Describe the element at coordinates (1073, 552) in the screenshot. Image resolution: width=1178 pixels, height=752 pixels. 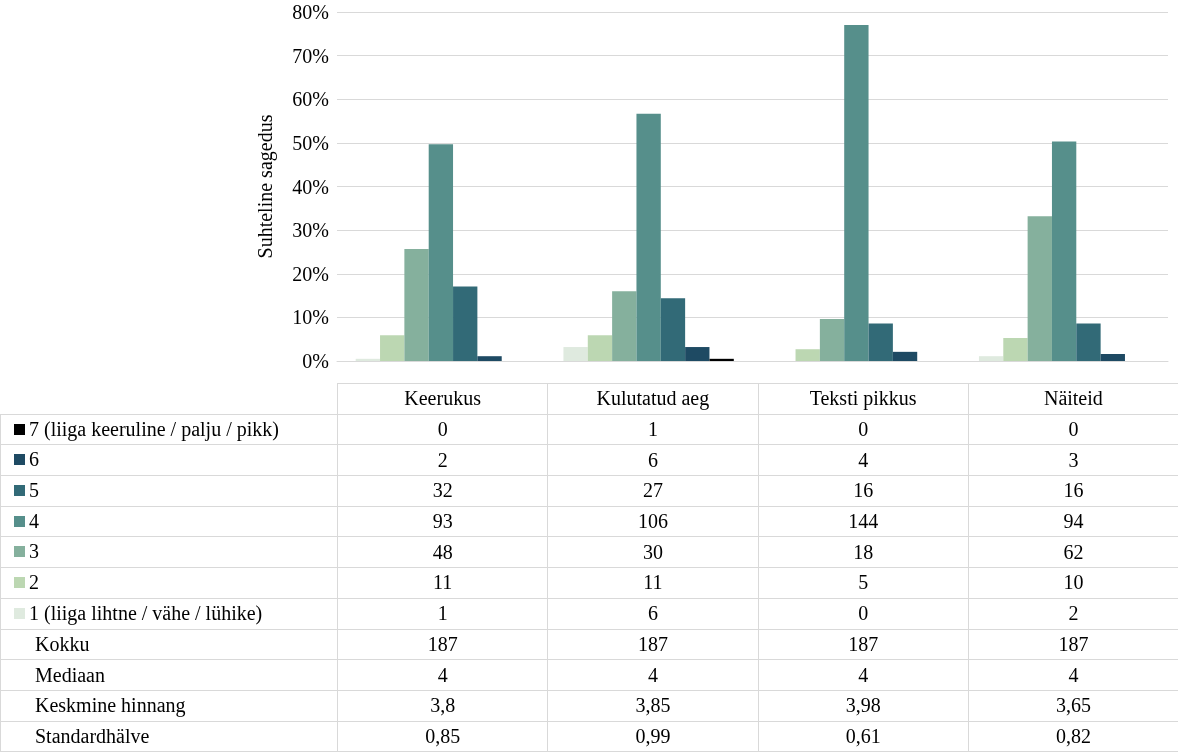
I see `data-label: 62` at that location.